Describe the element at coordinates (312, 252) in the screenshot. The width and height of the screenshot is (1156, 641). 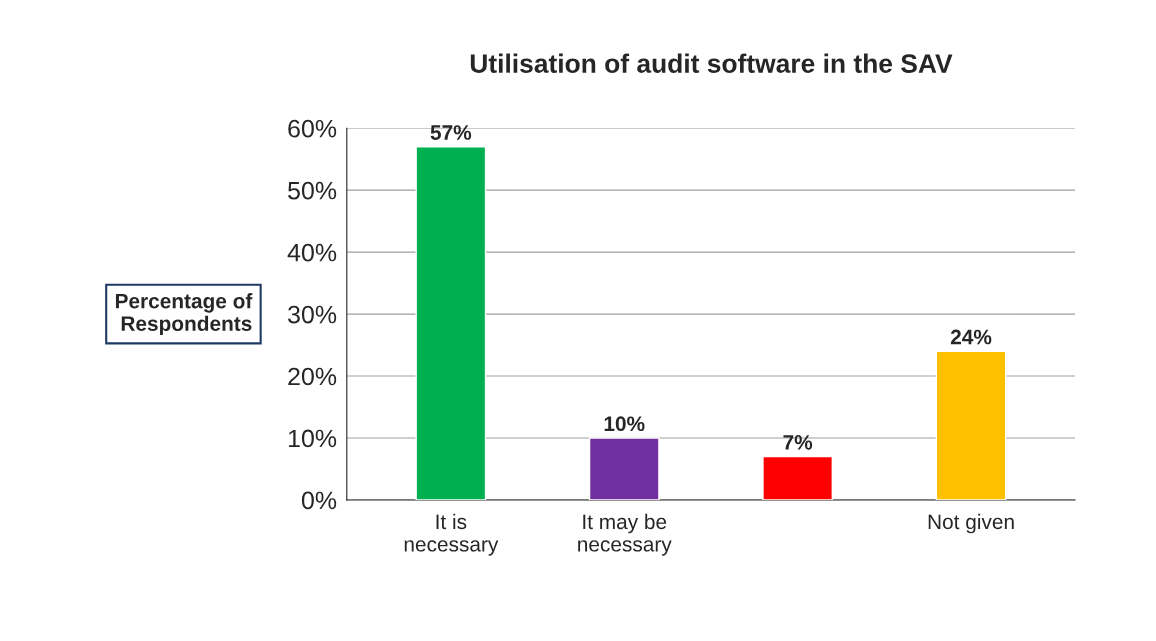
I see `y-tick-label: 40%` at that location.